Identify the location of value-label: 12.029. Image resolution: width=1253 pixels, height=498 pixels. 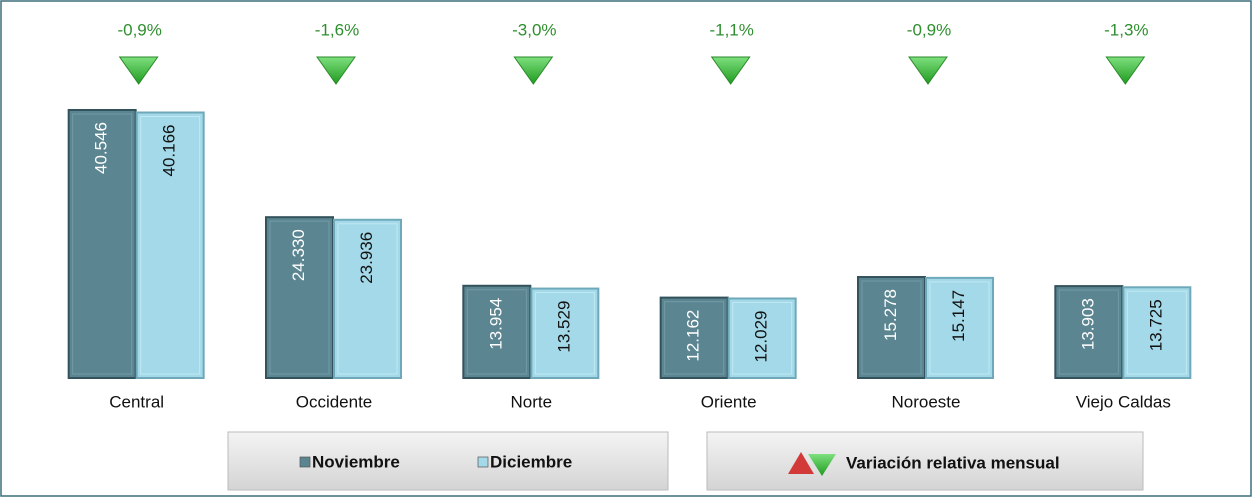
(761, 336).